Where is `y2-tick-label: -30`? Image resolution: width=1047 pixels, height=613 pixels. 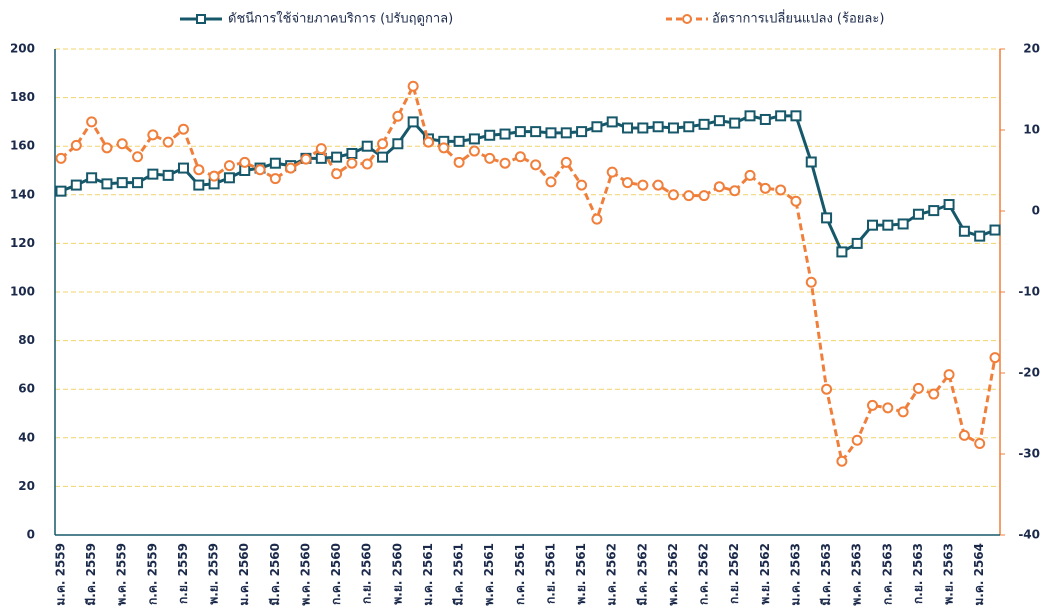 y2-tick-label: -30 is located at coordinates (1029, 454).